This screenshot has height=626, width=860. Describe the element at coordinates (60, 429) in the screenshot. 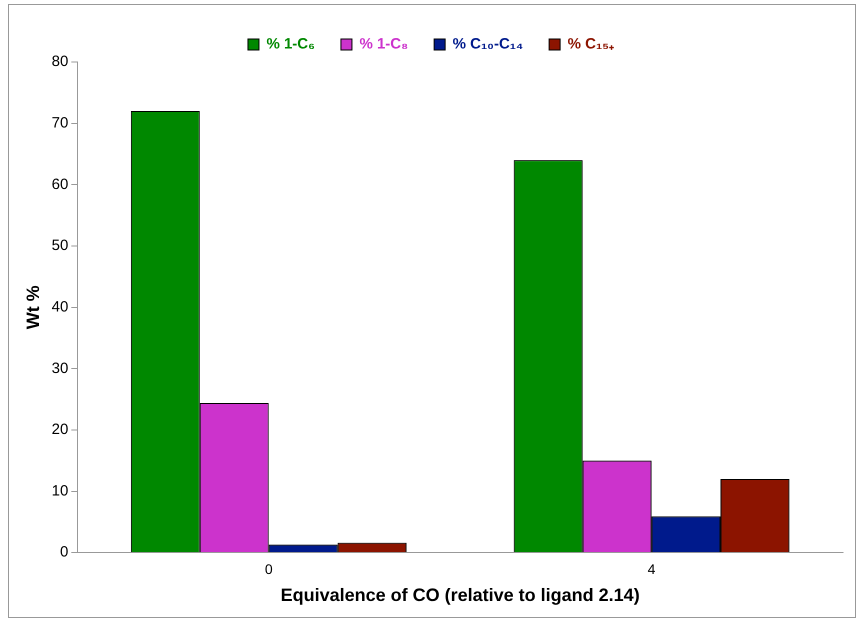

I see `y-tick-label: 20` at that location.